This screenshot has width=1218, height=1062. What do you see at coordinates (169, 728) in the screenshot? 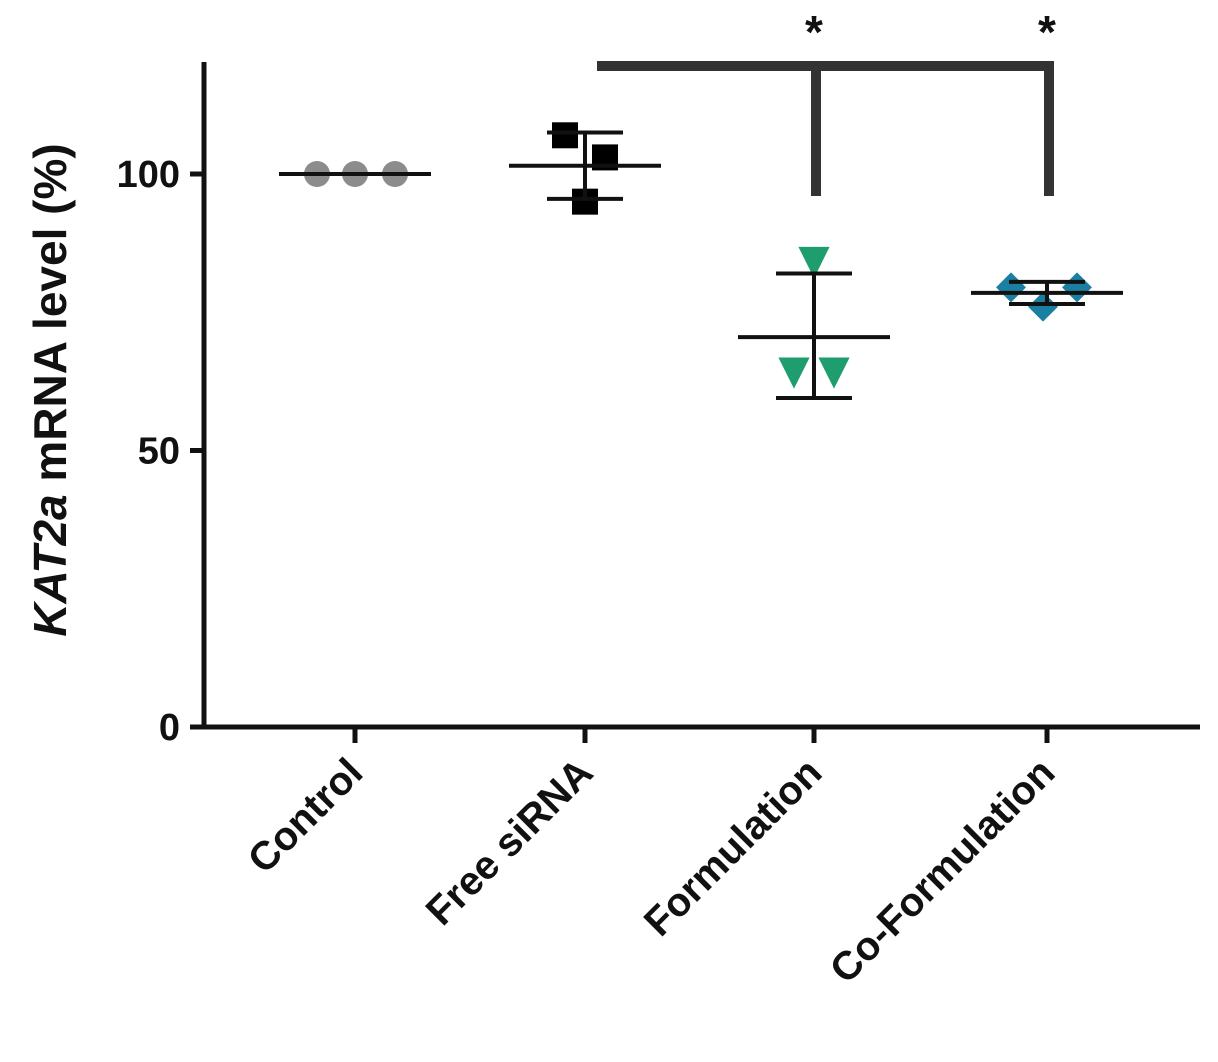
I see `y-tick-label: 0` at bounding box center [169, 728].